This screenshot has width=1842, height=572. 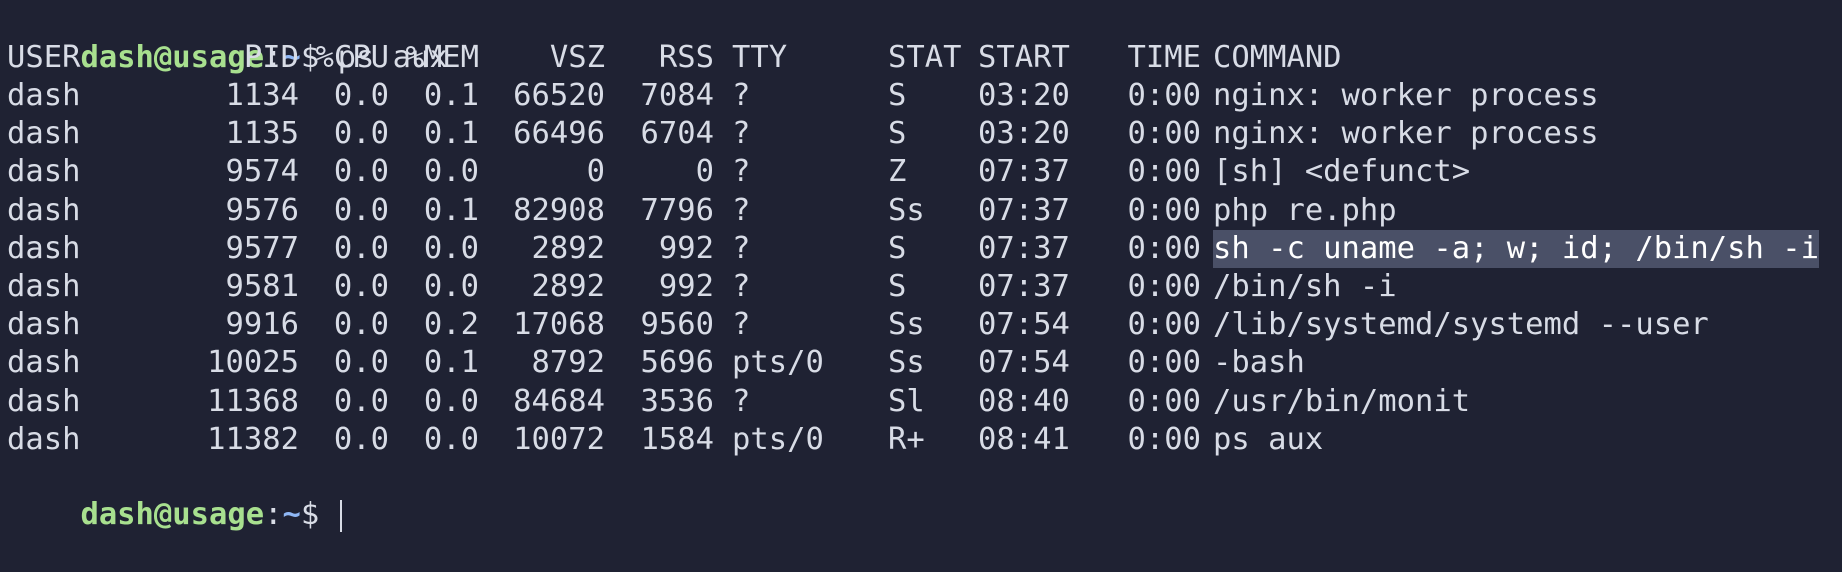 What do you see at coordinates (392, 57) in the screenshot?
I see `command-text: ps aux` at bounding box center [392, 57].